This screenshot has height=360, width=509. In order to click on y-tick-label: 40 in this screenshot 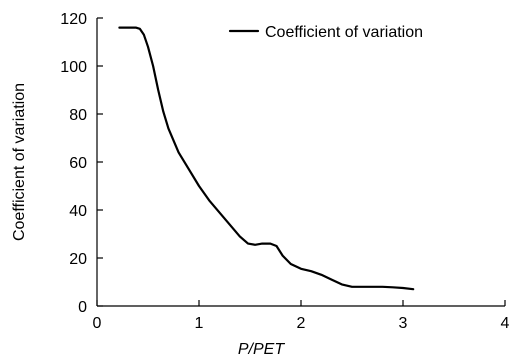, I will do `click(78, 211)`.